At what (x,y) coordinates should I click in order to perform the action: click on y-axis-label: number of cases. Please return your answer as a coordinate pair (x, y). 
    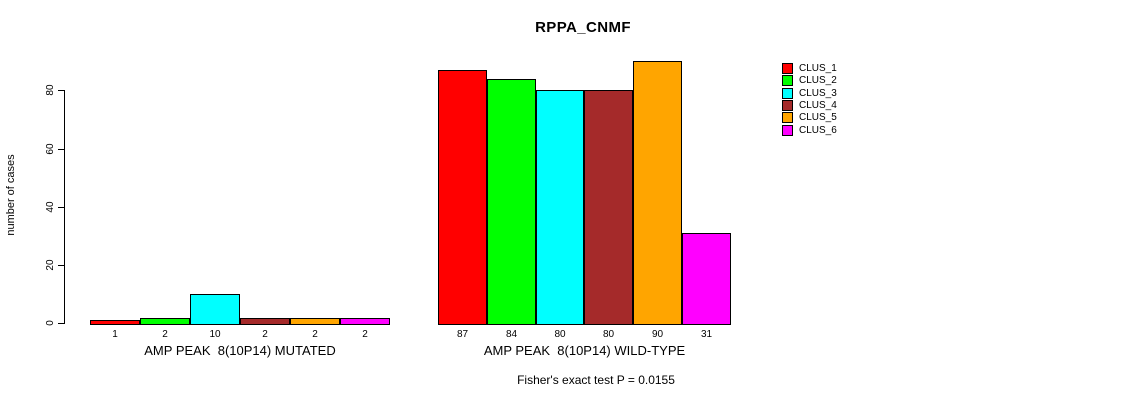
    Looking at the image, I should click on (11, 195).